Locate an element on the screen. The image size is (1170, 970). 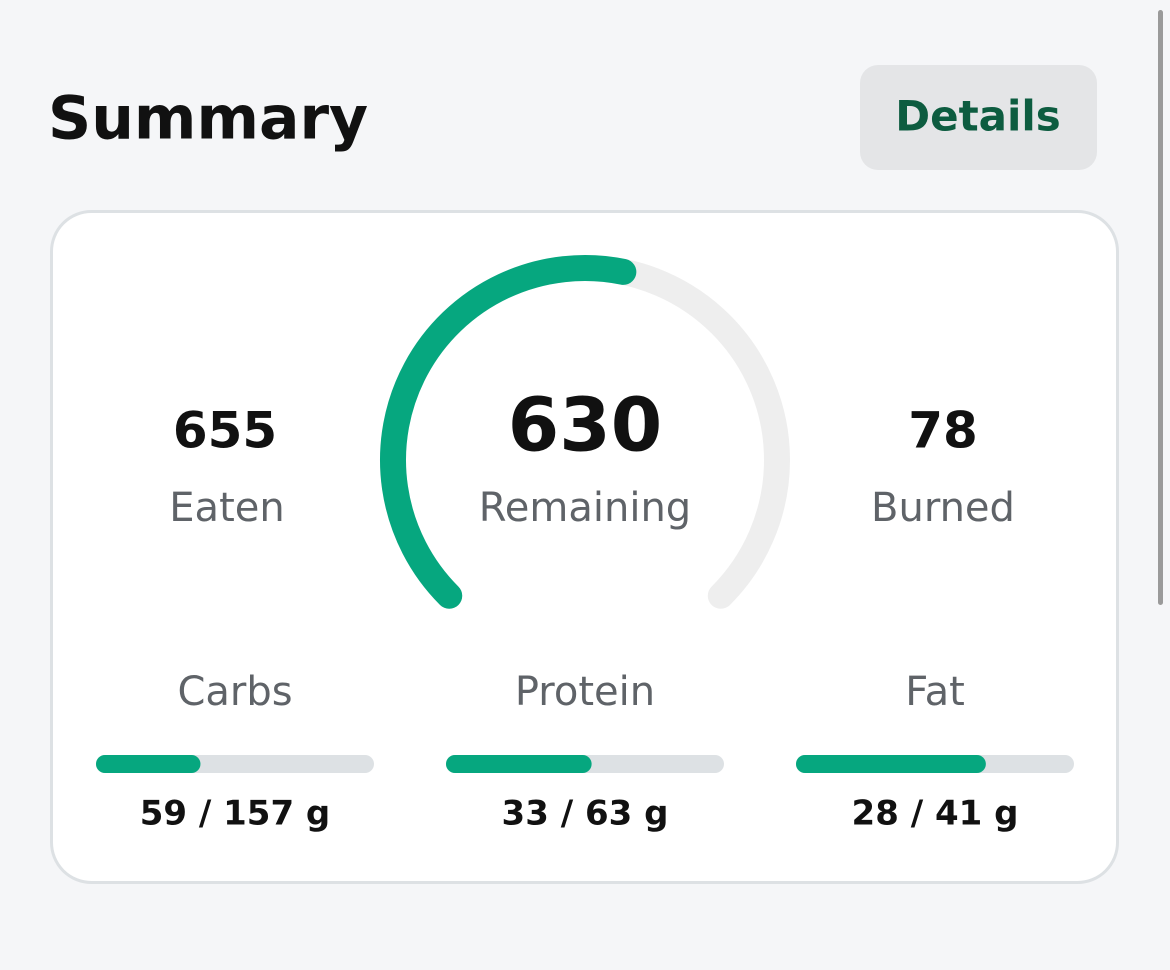
button-bg is located at coordinates (978, 117).